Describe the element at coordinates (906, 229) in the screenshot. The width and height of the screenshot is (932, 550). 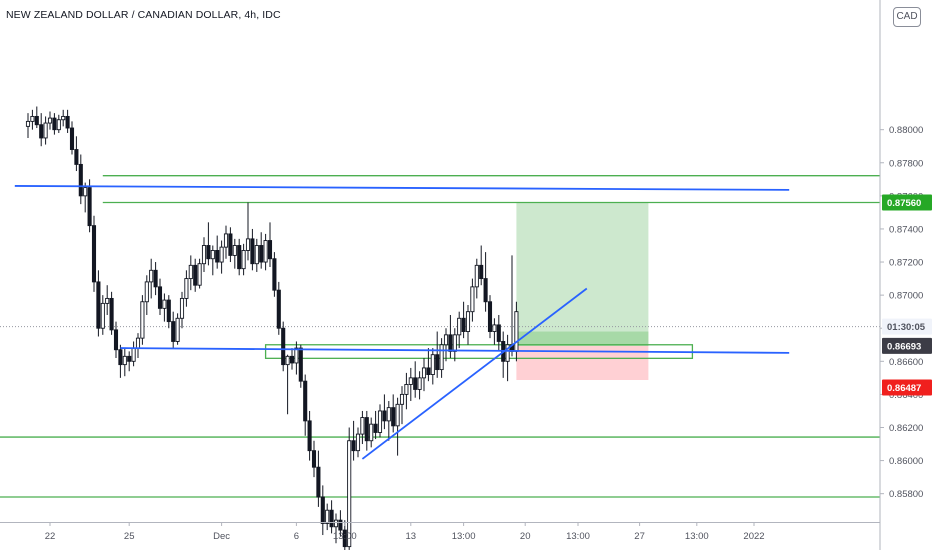
I see `y-tick-label: 0.87400` at that location.